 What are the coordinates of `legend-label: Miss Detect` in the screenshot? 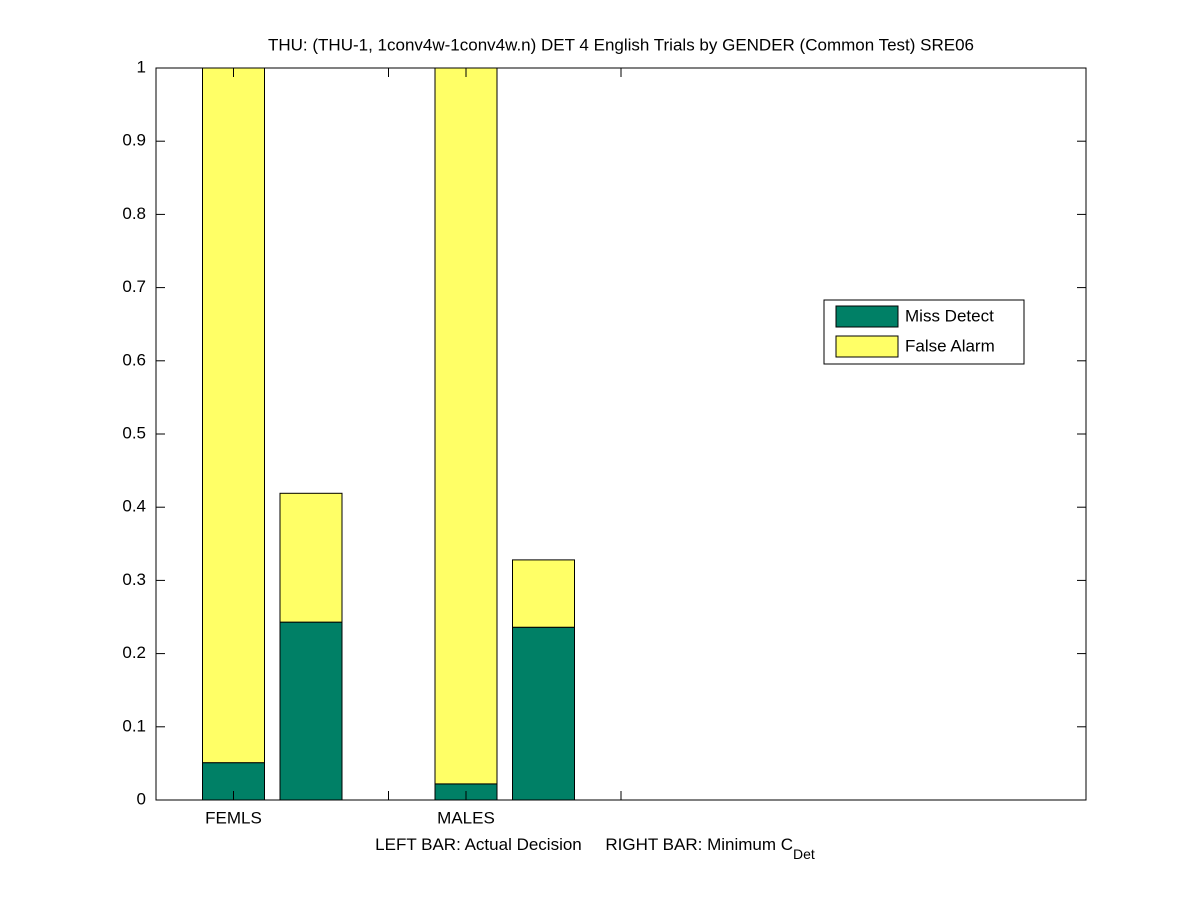 It's located at (949, 315).